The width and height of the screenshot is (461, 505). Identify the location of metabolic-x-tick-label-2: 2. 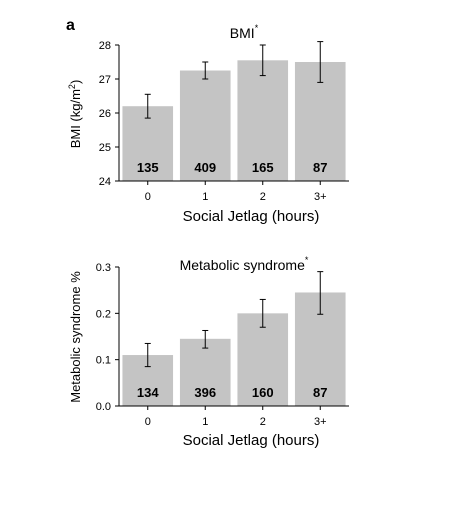
(263, 422).